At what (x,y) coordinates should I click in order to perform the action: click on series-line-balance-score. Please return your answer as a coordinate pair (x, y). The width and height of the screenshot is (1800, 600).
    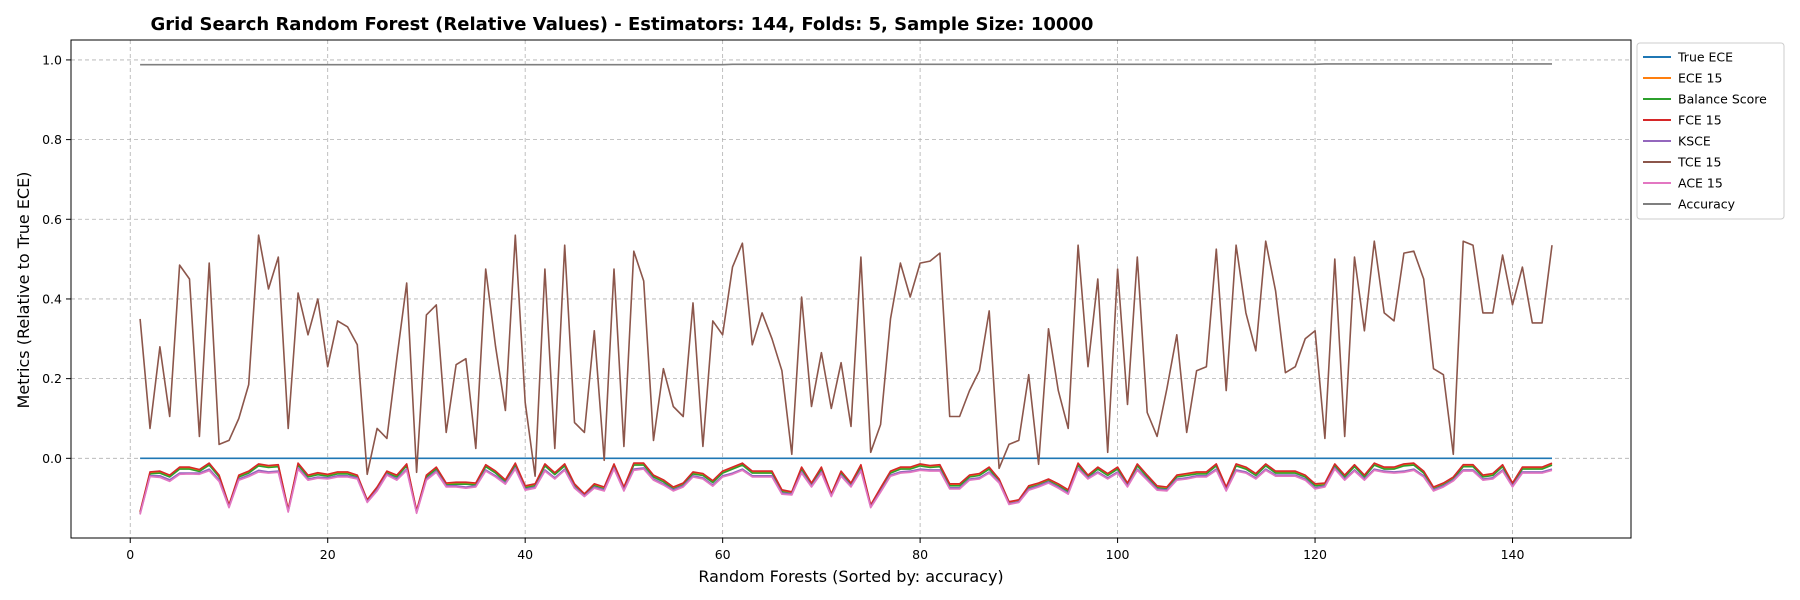
    Looking at the image, I should click on (846, 489).